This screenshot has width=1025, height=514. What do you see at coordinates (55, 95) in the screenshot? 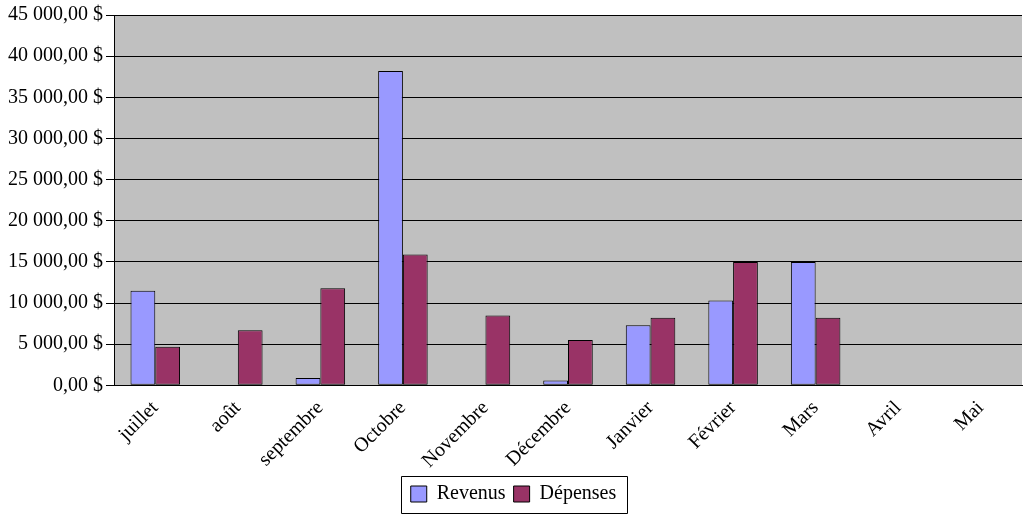
I see `y-tick-label: 35 000,00 $` at bounding box center [55, 95].